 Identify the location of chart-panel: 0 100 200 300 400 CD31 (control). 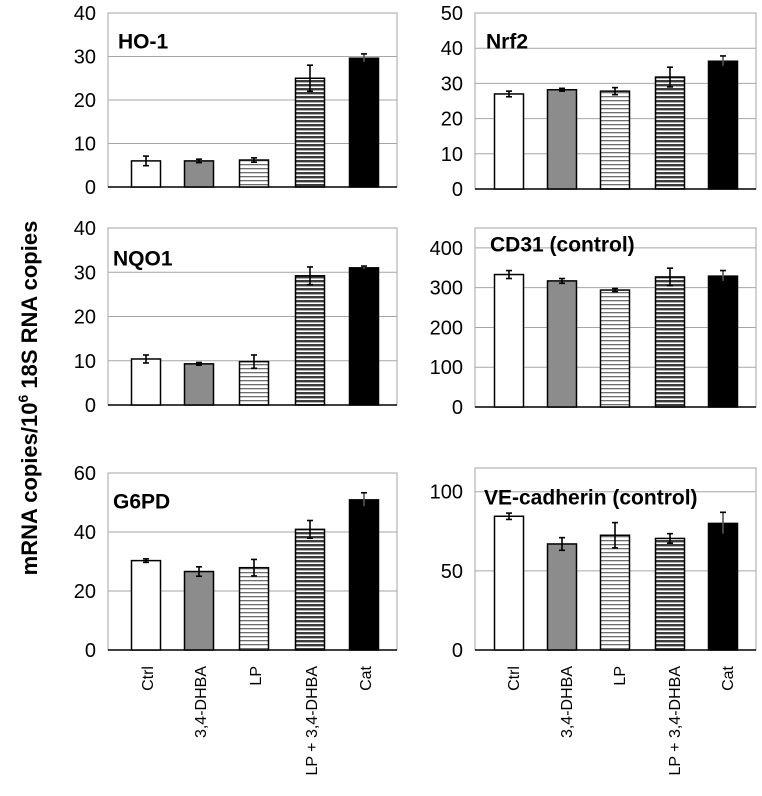
(593, 323).